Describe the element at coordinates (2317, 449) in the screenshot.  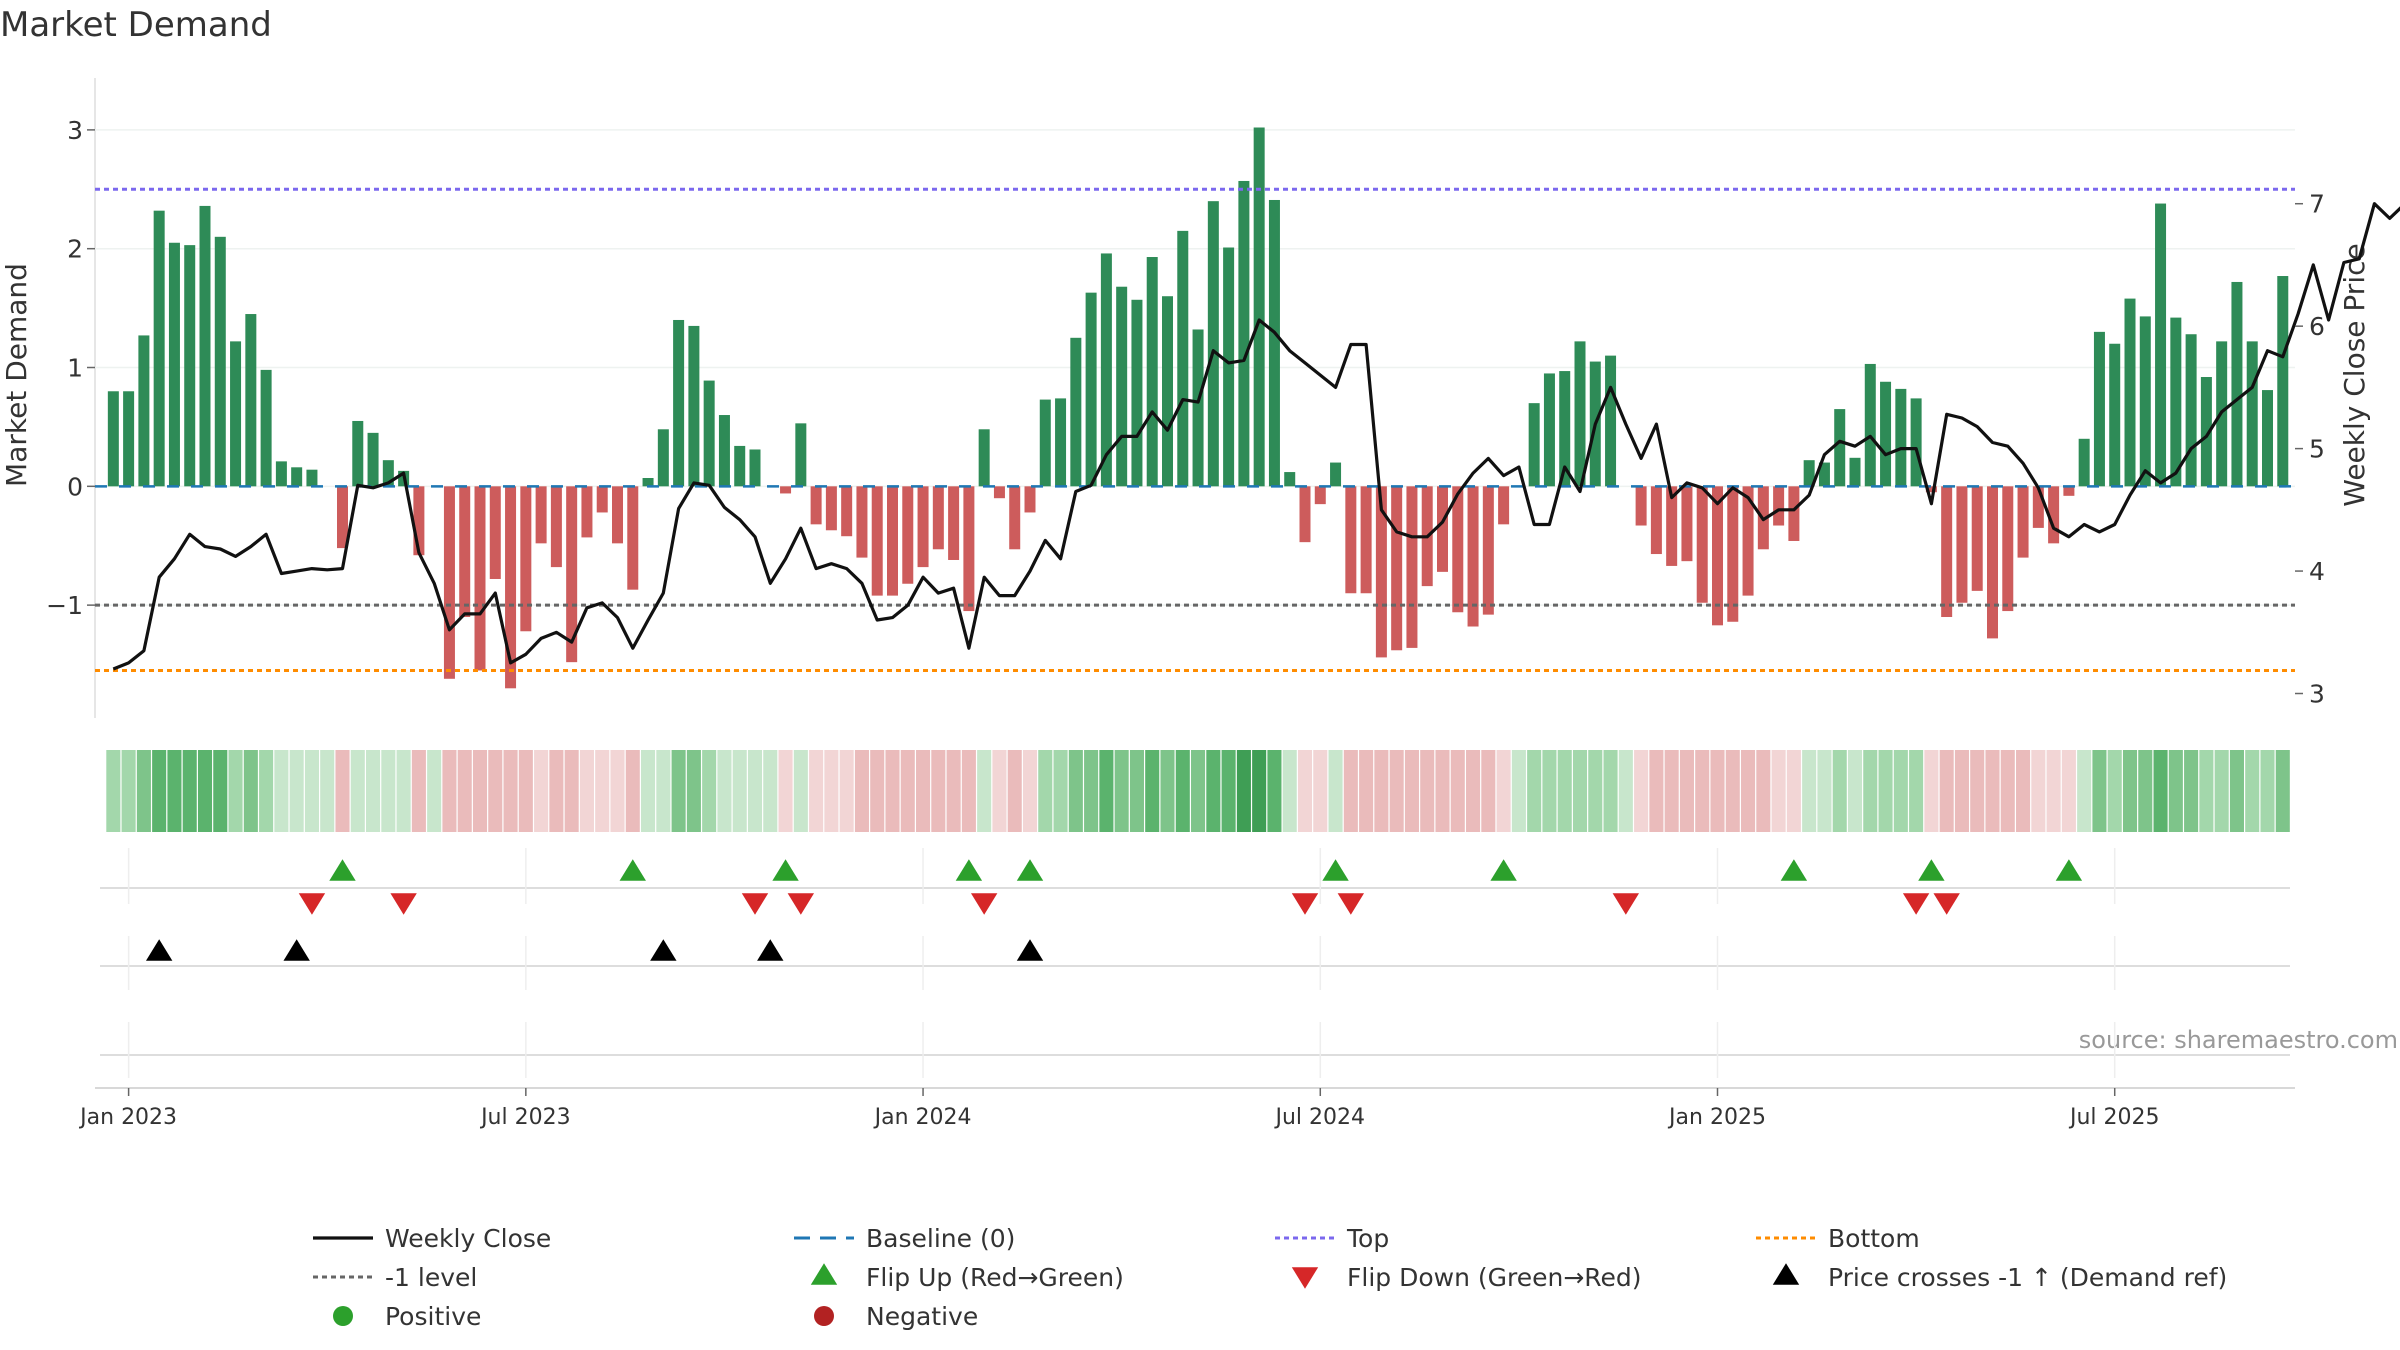
I see `y2-tick-label: 5` at that location.